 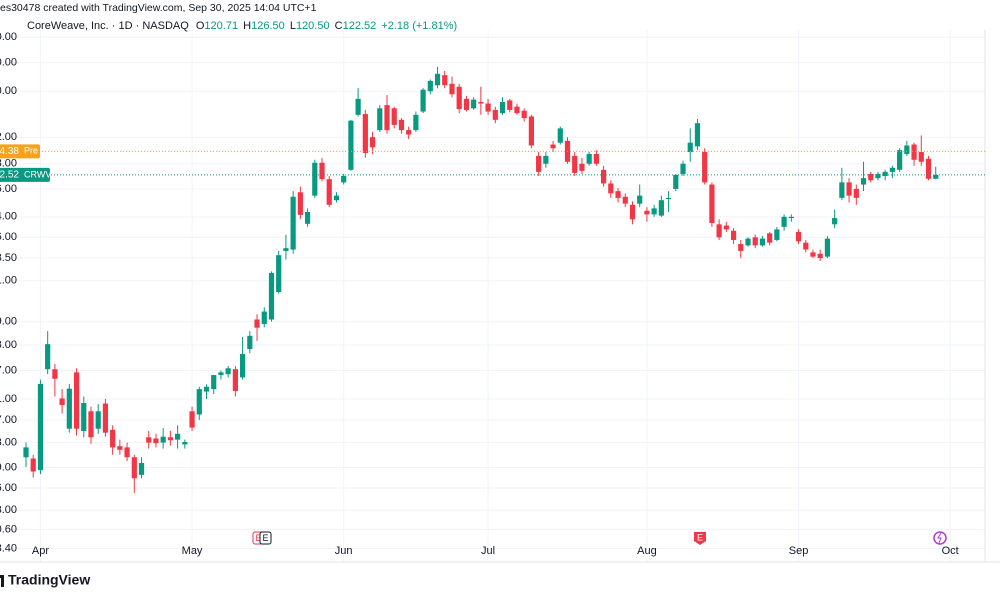 I want to click on premarket-value: 134.38, so click(x=9, y=151).